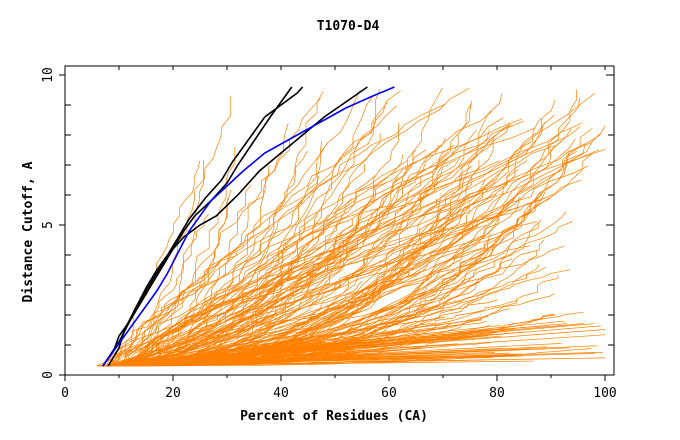 Image resolution: width=680 pixels, height=440 pixels. I want to click on x-tick-label: 100, so click(604, 393).